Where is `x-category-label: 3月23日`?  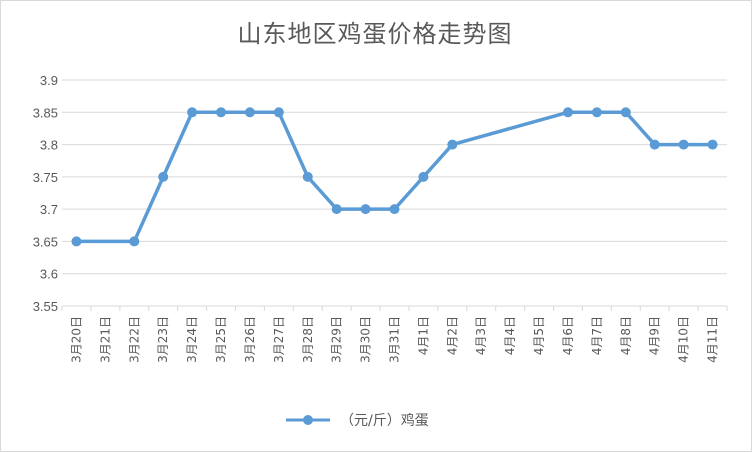 x-category-label: 3月23日 is located at coordinates (163, 339).